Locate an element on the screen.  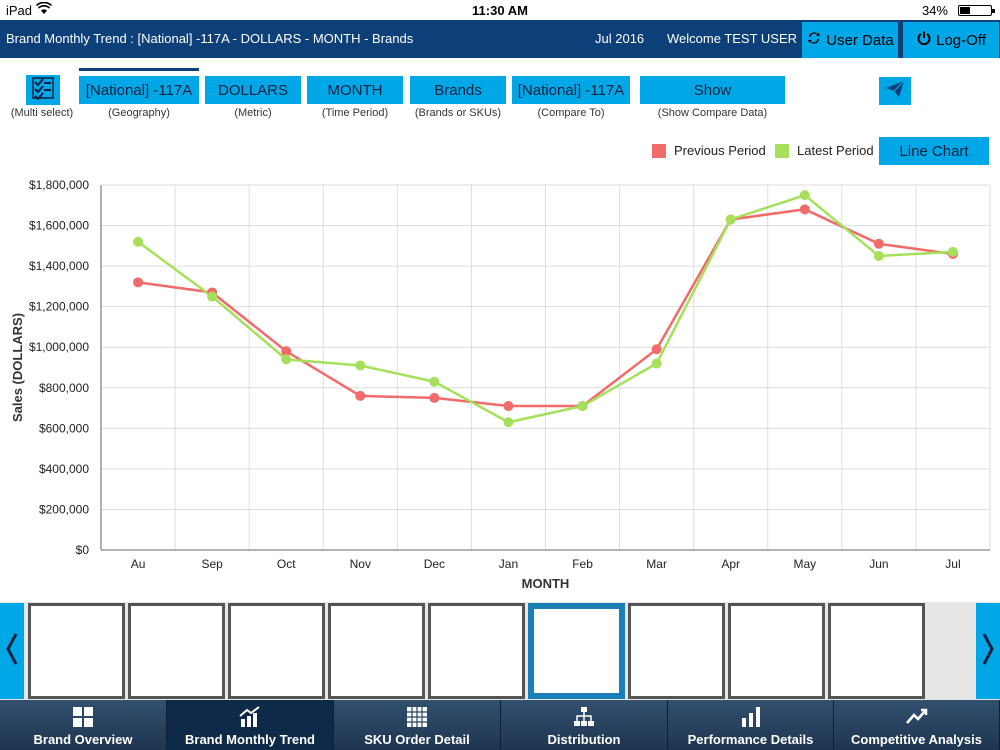
tab-competitive-analysis: Competitive Analysis is located at coordinates (917, 725).